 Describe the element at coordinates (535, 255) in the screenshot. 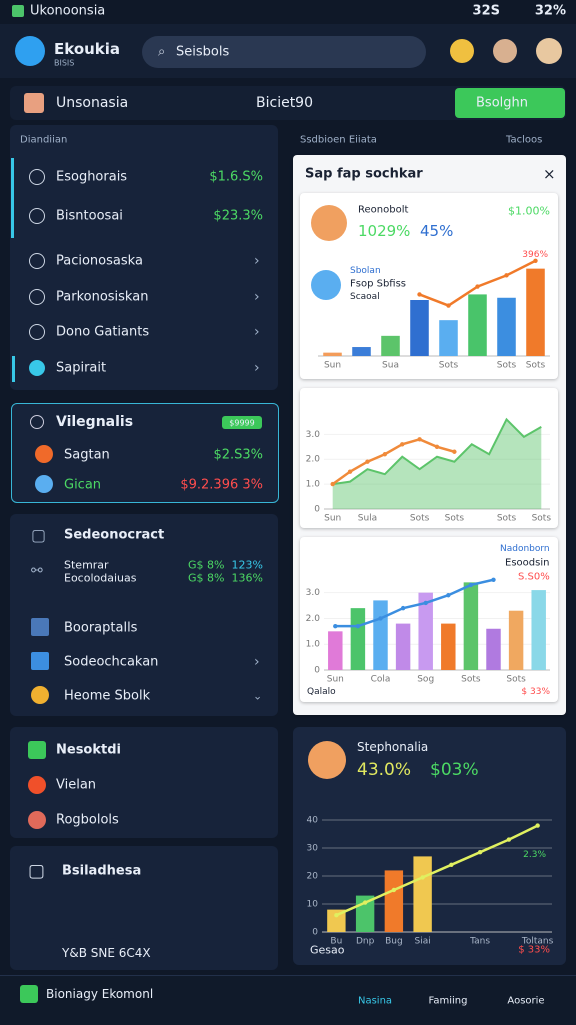

I see `peak-label: 396%` at that location.